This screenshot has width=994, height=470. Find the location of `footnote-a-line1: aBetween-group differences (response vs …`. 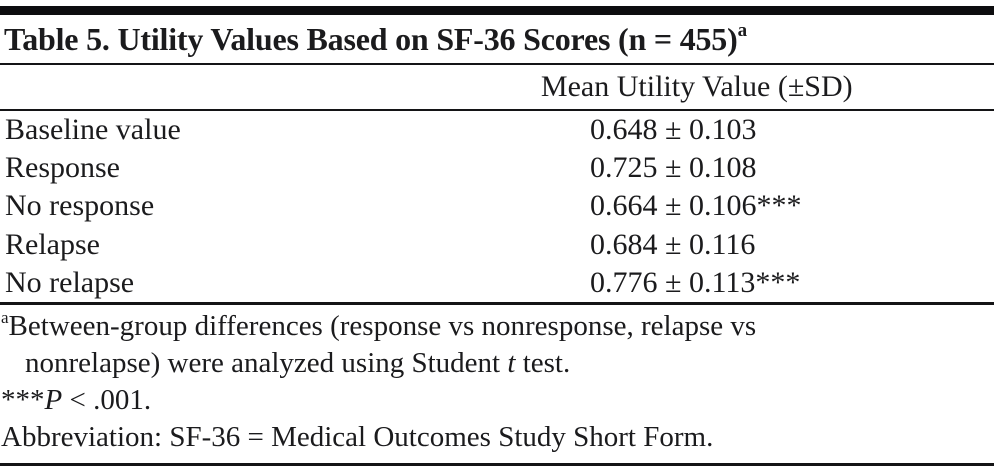

footnote-a-line1: aBetween-group differences (response vs … is located at coordinates (497, 326).